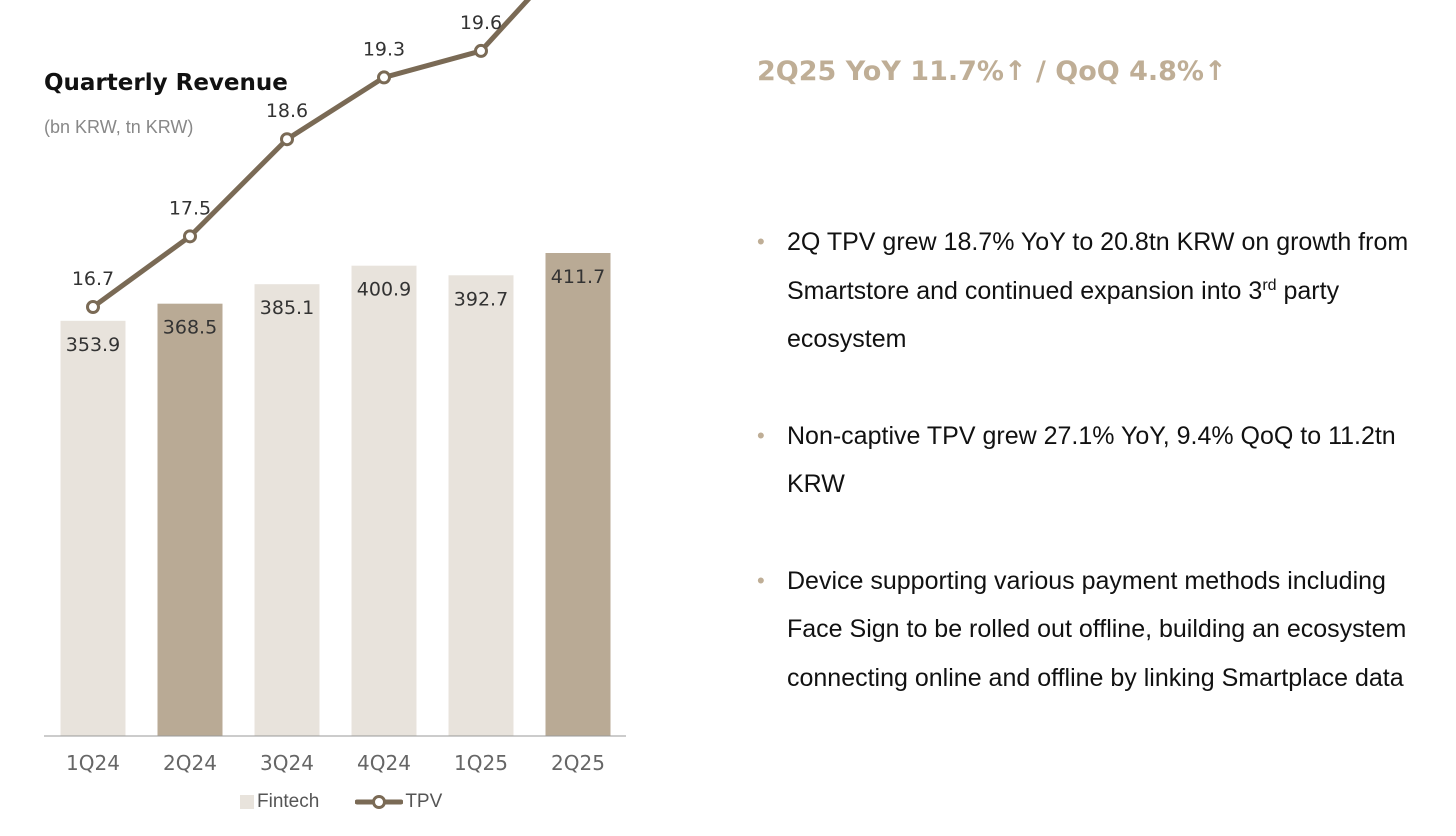  Describe the element at coordinates (384, 763) in the screenshot. I see `x-tick-label: 4Q24` at that location.